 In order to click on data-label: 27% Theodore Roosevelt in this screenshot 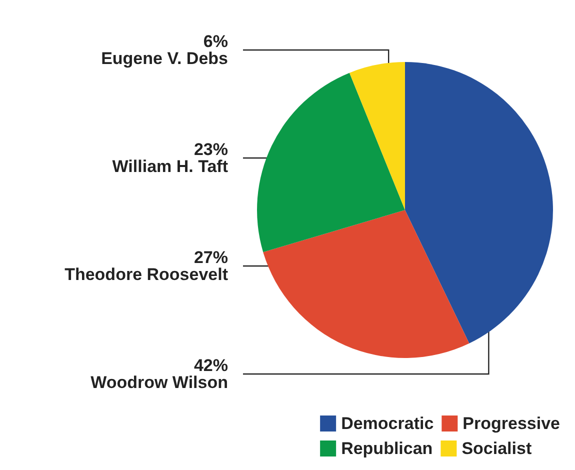, I will do `click(146, 266)`.